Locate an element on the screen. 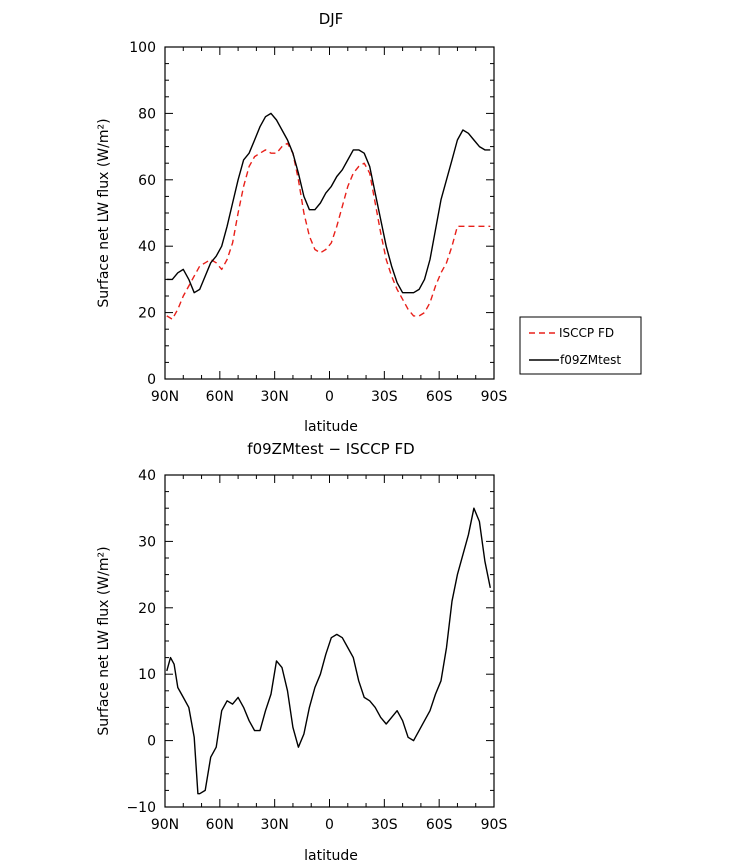  top-ytick-label: 0 is located at coordinates (151, 380).